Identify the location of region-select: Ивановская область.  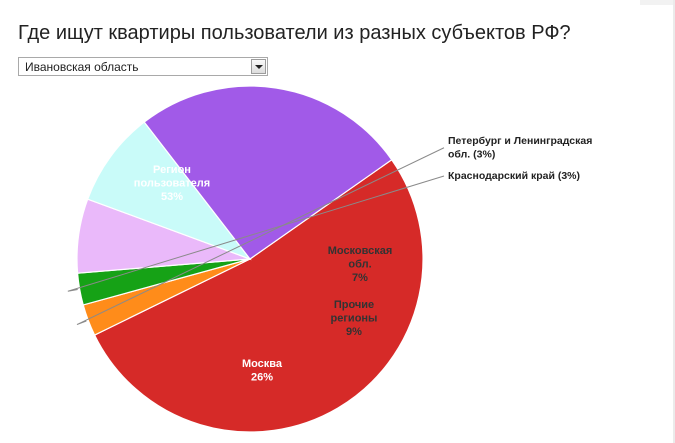
(143, 66).